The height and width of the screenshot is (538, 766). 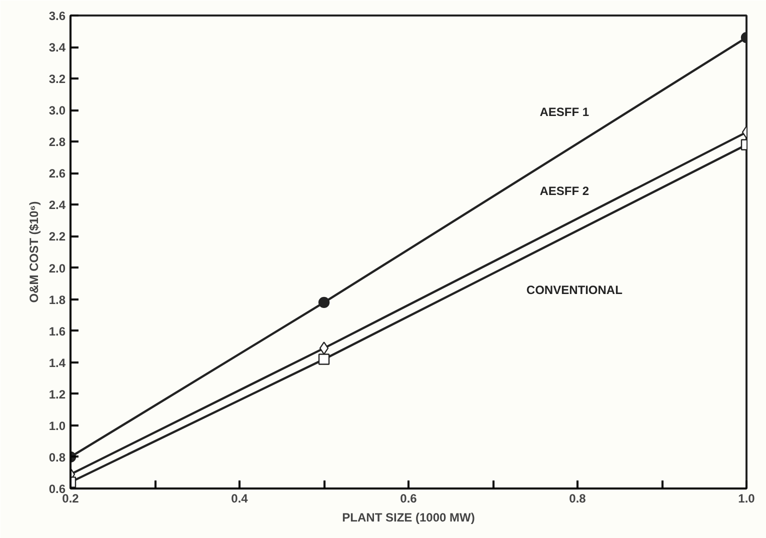 What do you see at coordinates (57, 79) in the screenshot?
I see `y-tick-label: 3.2` at bounding box center [57, 79].